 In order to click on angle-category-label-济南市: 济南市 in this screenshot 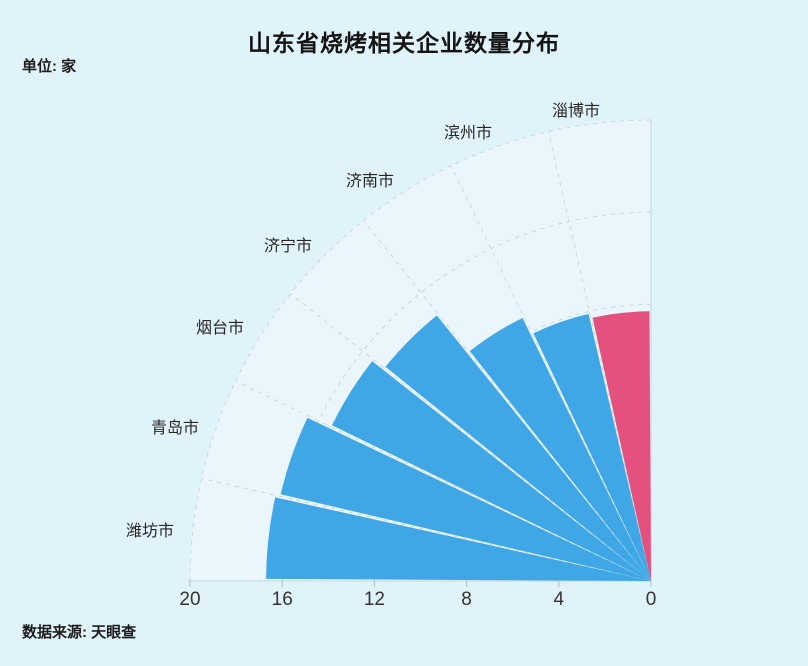, I will do `click(370, 181)`.